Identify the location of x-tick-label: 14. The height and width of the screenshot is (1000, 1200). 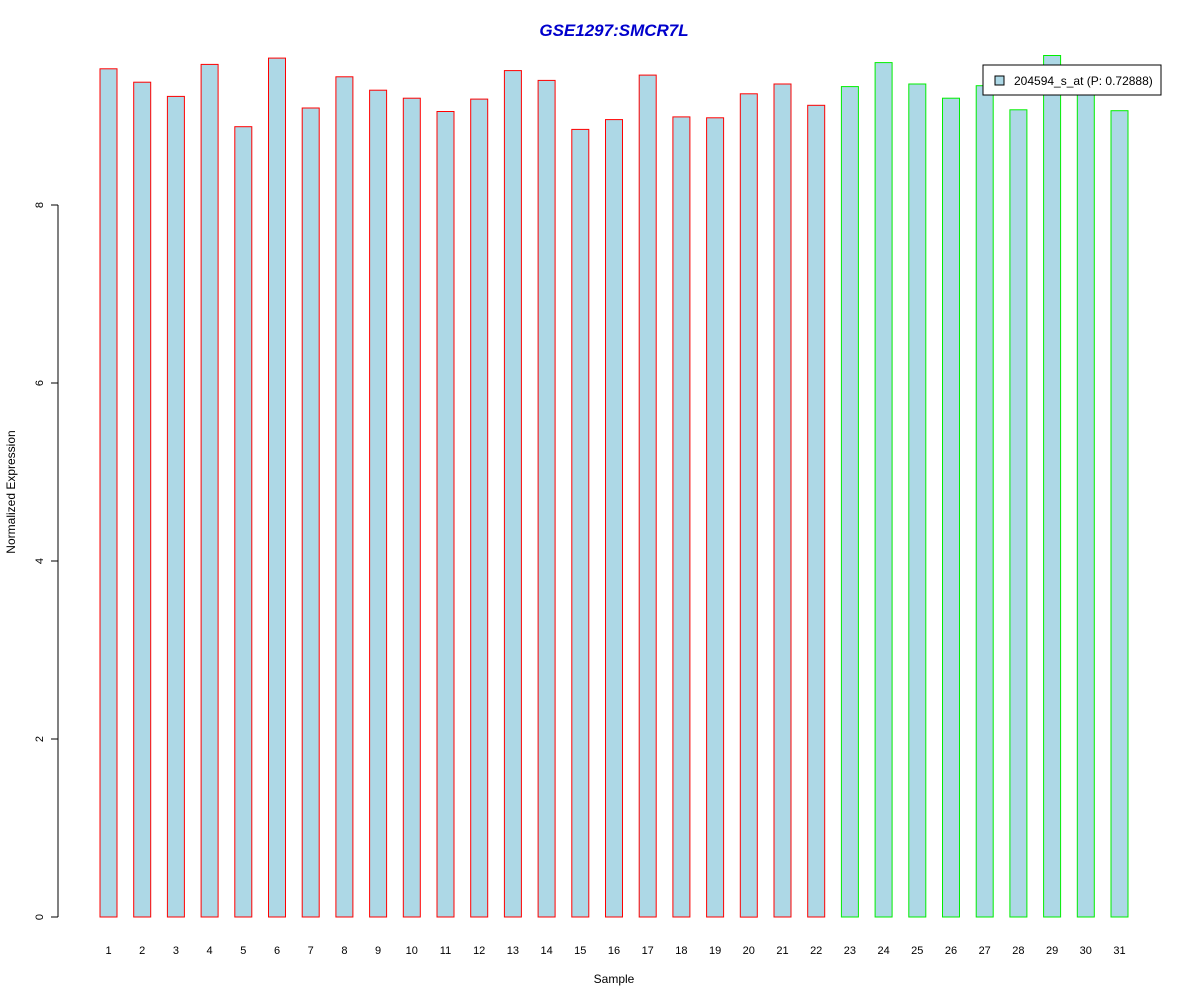
(546, 951).